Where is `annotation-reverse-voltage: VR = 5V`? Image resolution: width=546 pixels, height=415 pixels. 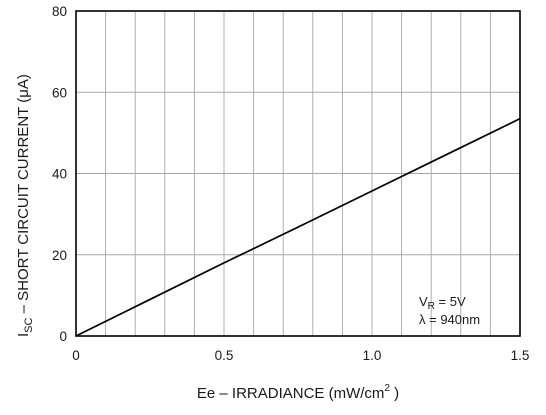
annotation-reverse-voltage: VR = 5V is located at coordinates (442, 303).